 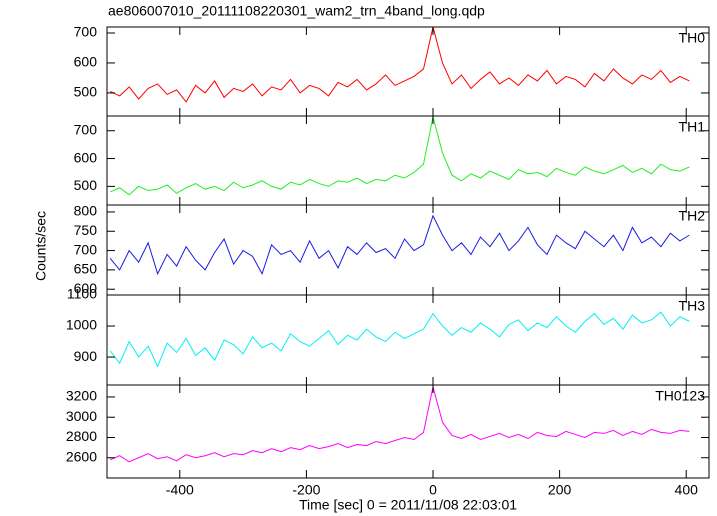 I want to click on x-tick-label: -200, so click(x=306, y=490).